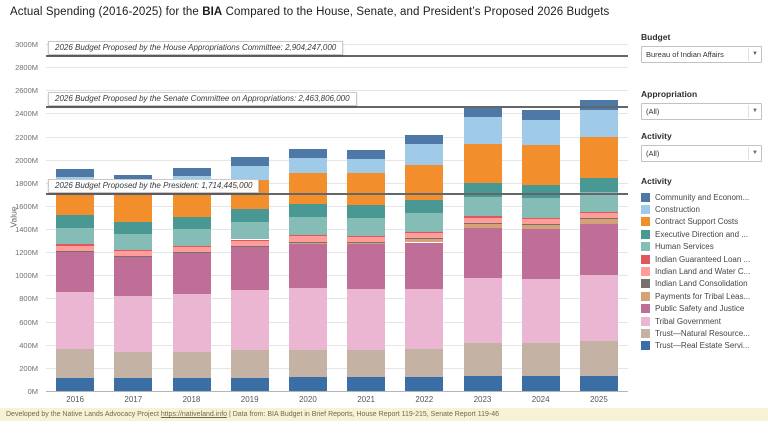 The image size is (768, 434). What do you see at coordinates (701, 54) in the screenshot?
I see `budget-filter-dropdown: Bureau of Indian Affairs ▼` at bounding box center [701, 54].